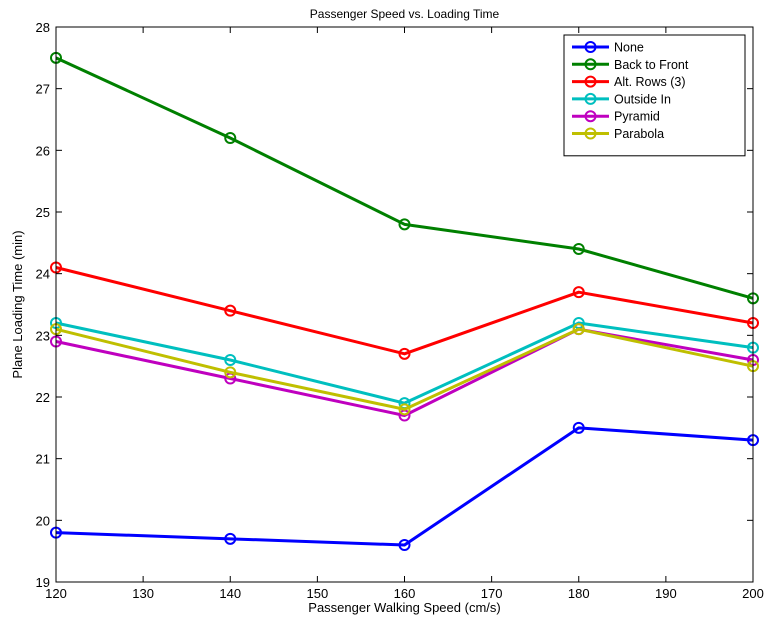 This screenshot has height=622, width=767. Describe the element at coordinates (405, 593) in the screenshot. I see `x-tick-label: 160` at that location.